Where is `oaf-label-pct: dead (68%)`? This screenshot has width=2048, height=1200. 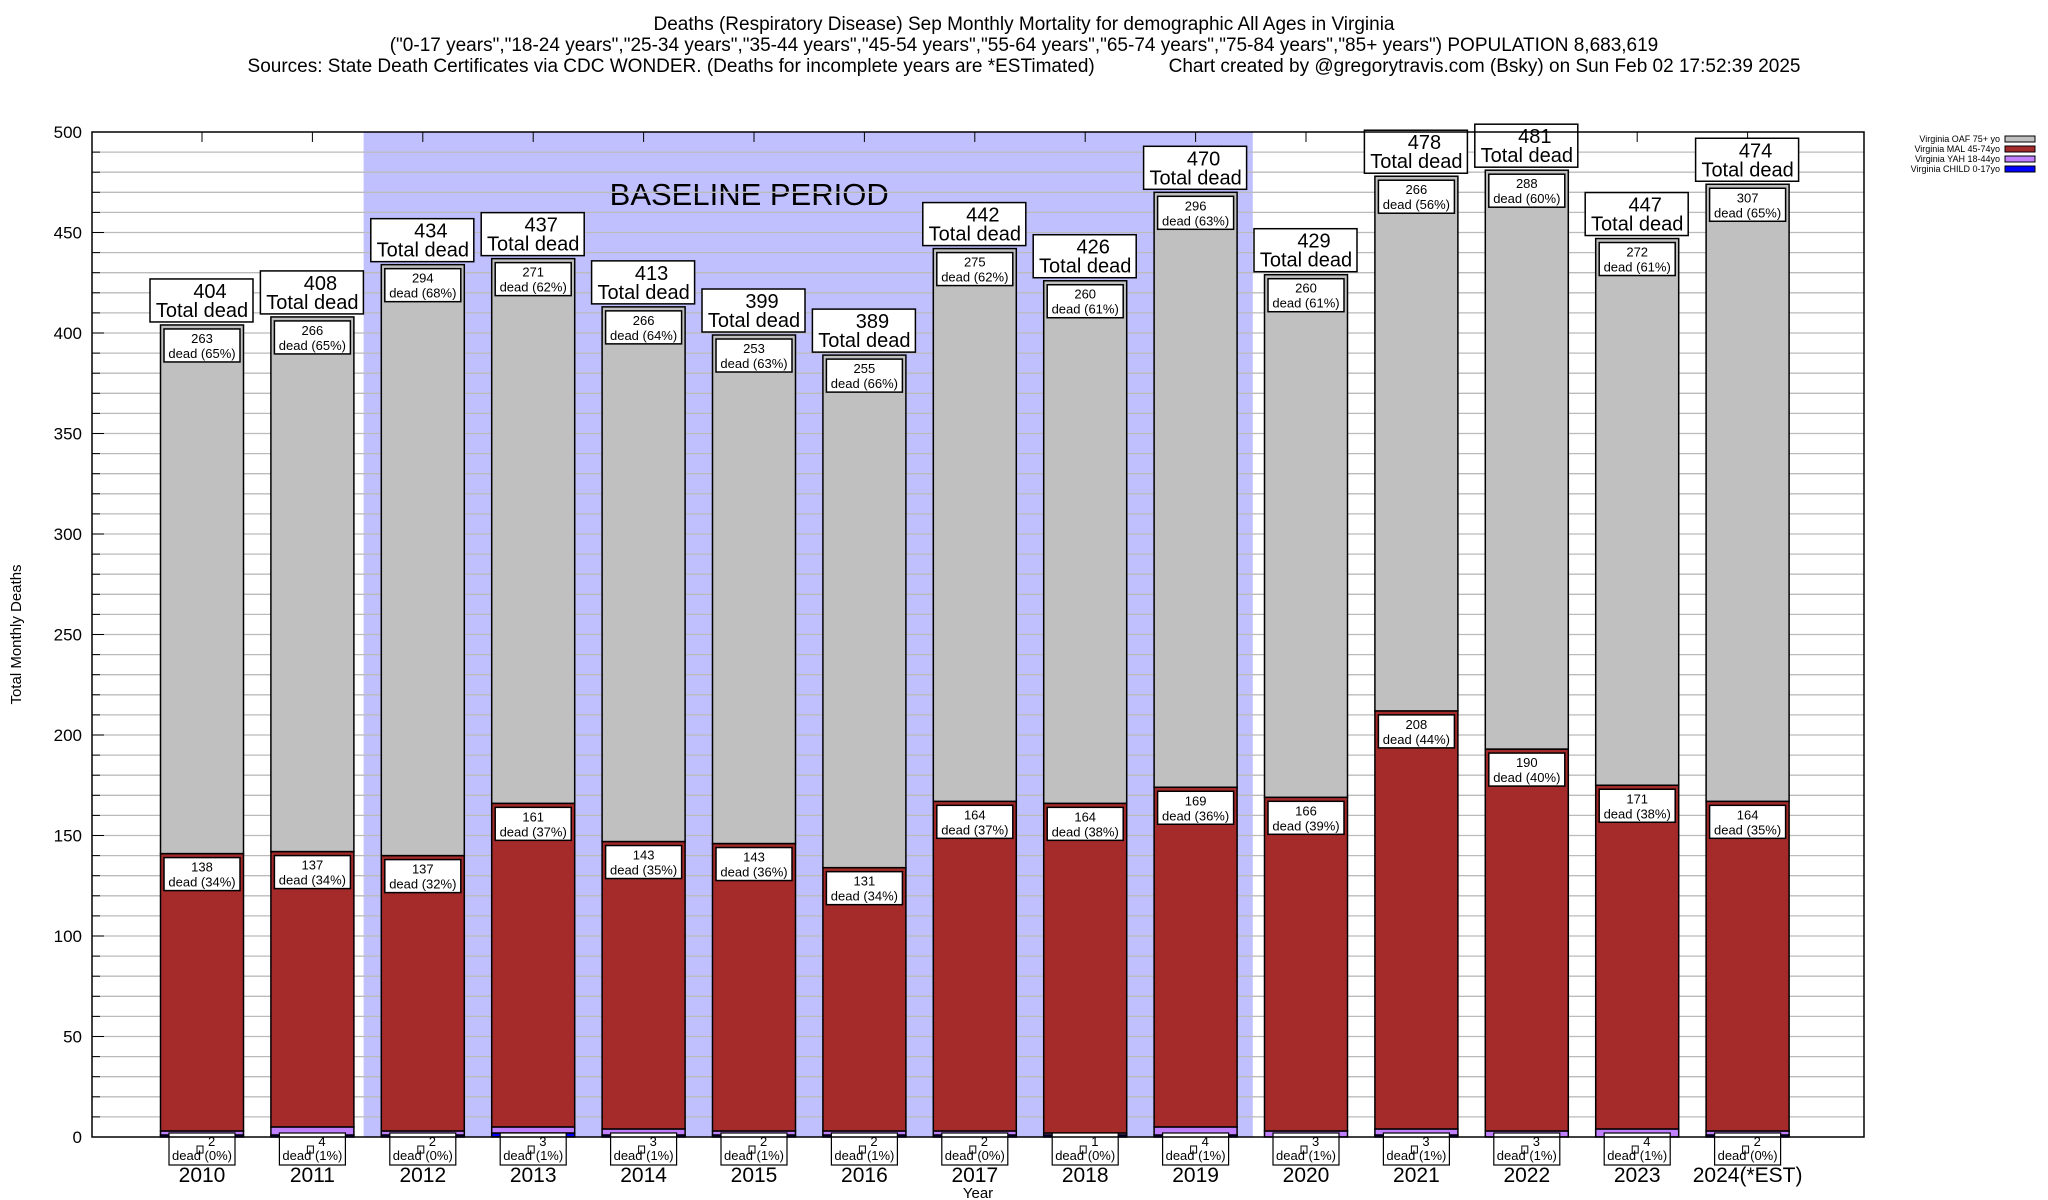 oaf-label-pct: dead (68%) is located at coordinates (422, 293).